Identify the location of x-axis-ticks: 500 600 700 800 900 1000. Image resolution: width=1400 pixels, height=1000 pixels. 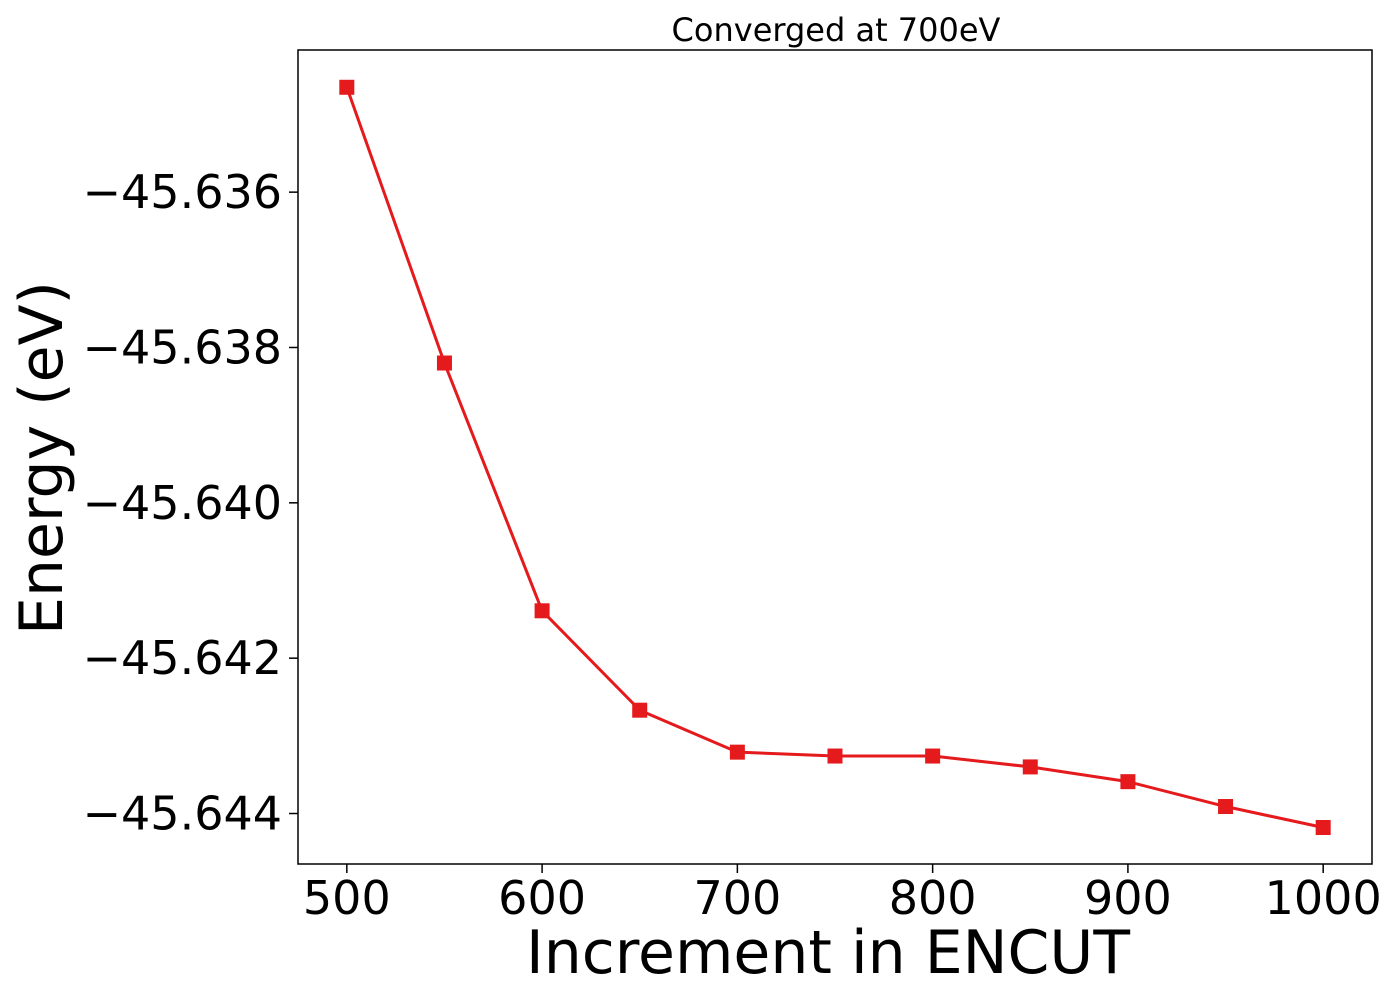
(842, 894).